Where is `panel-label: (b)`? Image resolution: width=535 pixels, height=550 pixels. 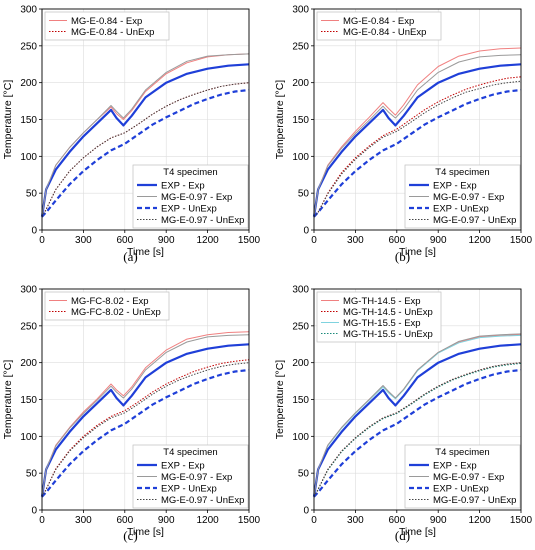
panel-label: (b) is located at coordinates (402, 256).